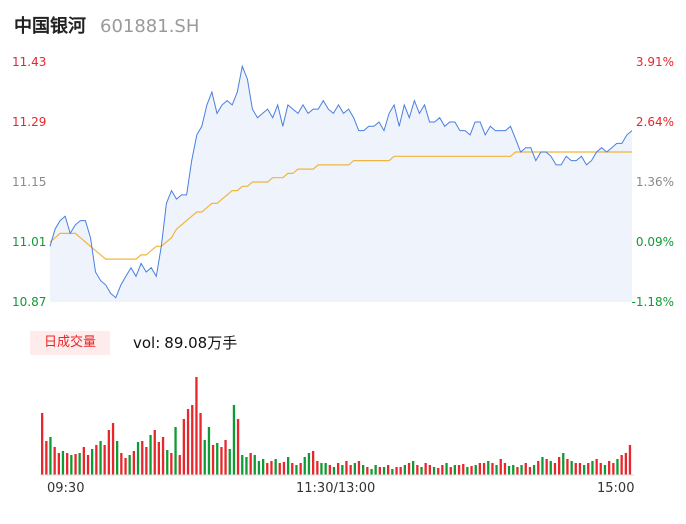  What do you see at coordinates (70, 343) in the screenshot?
I see `volume-tab: 日成交量` at bounding box center [70, 343].